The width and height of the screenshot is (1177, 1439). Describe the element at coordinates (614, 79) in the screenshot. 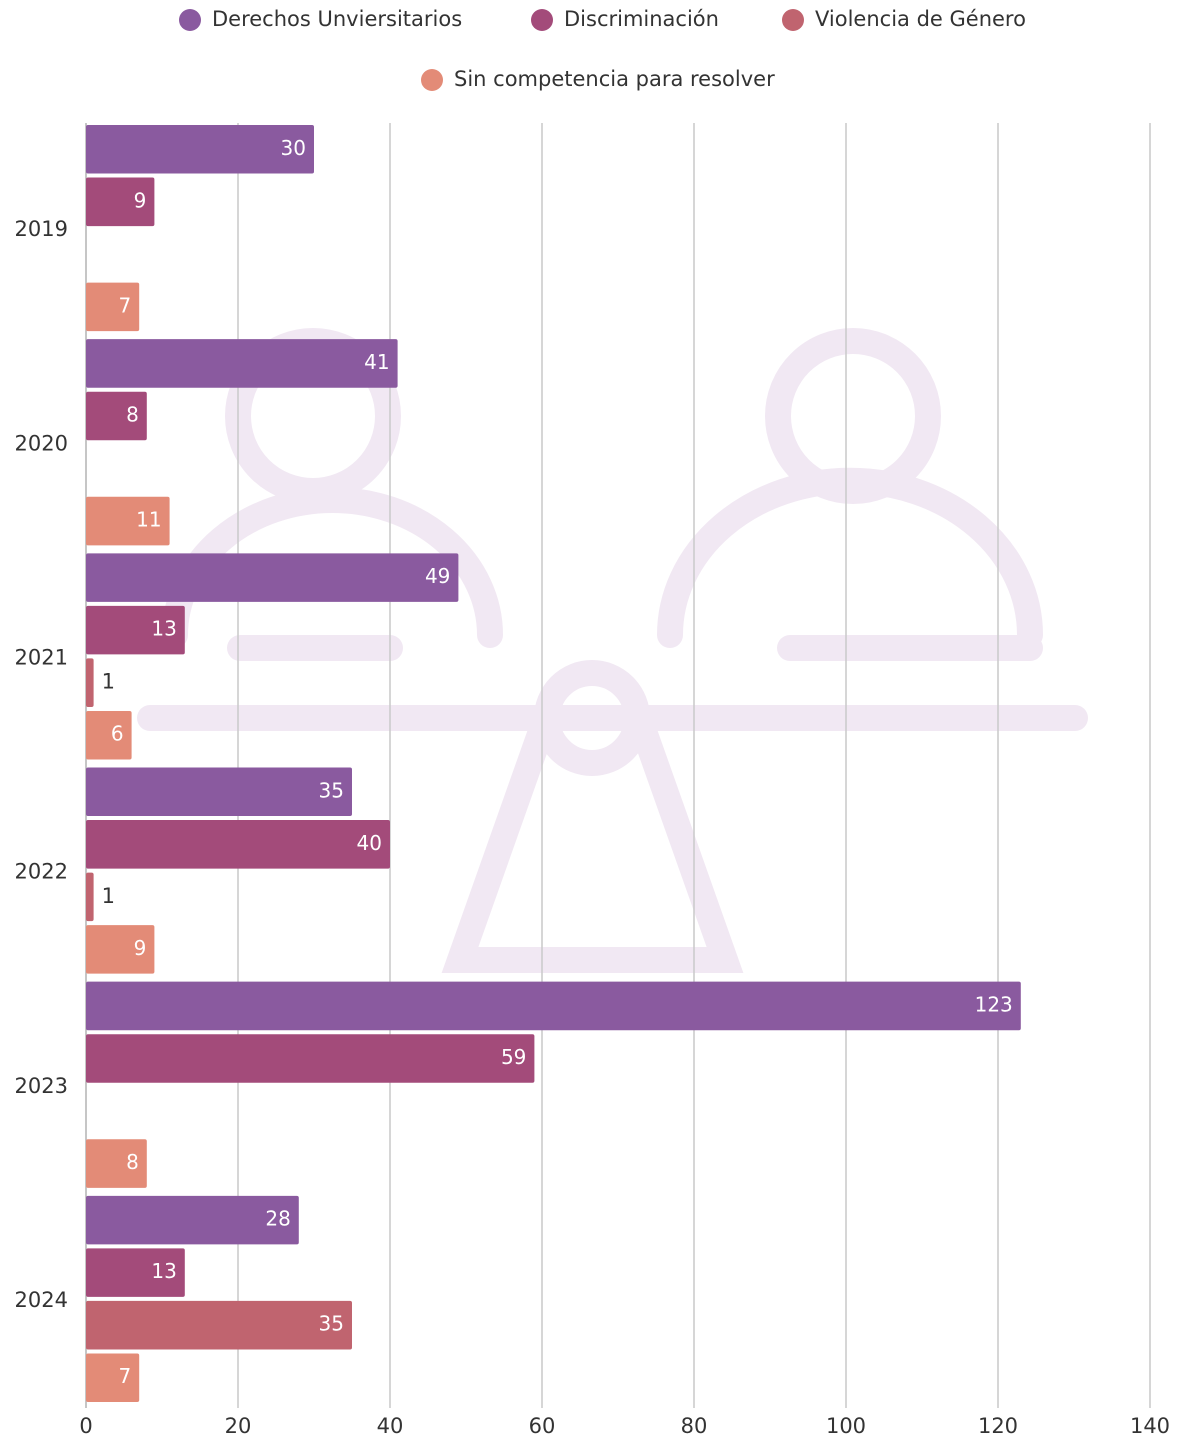

I see `legend-label: Sin competencia para resolver` at that location.